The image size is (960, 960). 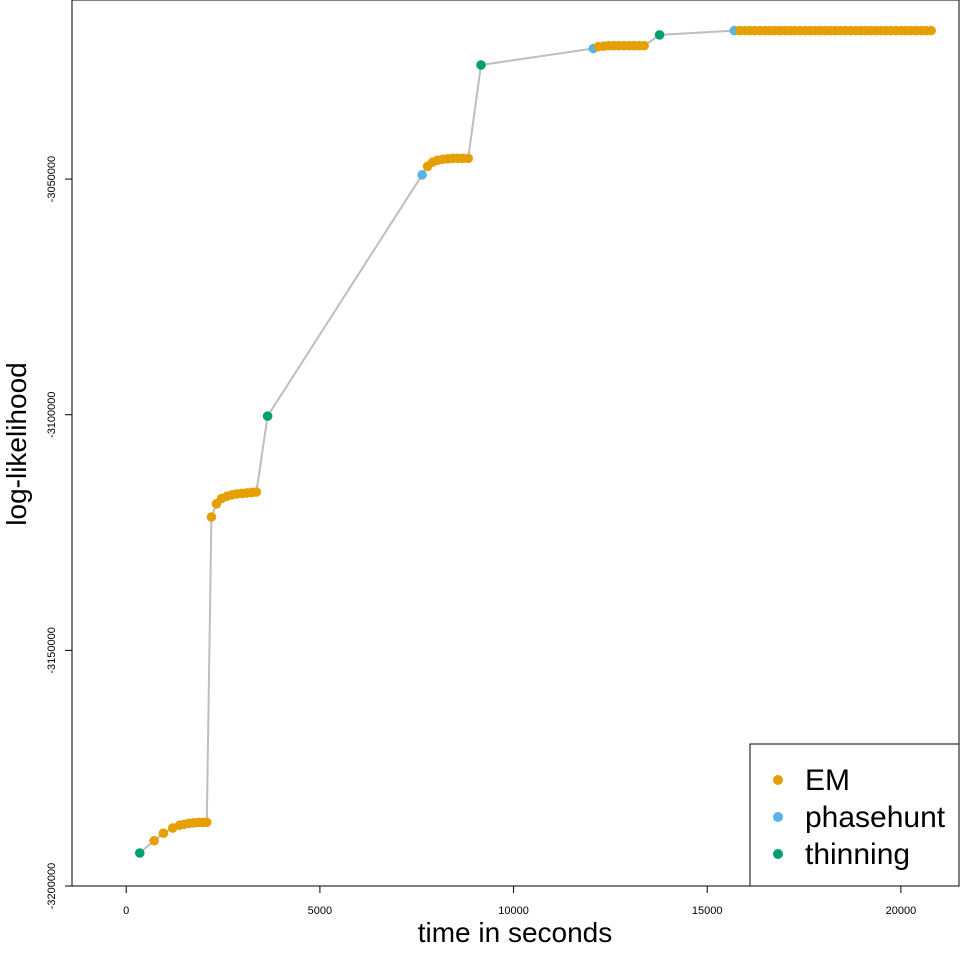 I want to click on x-tick-label: 15000, so click(x=707, y=911).